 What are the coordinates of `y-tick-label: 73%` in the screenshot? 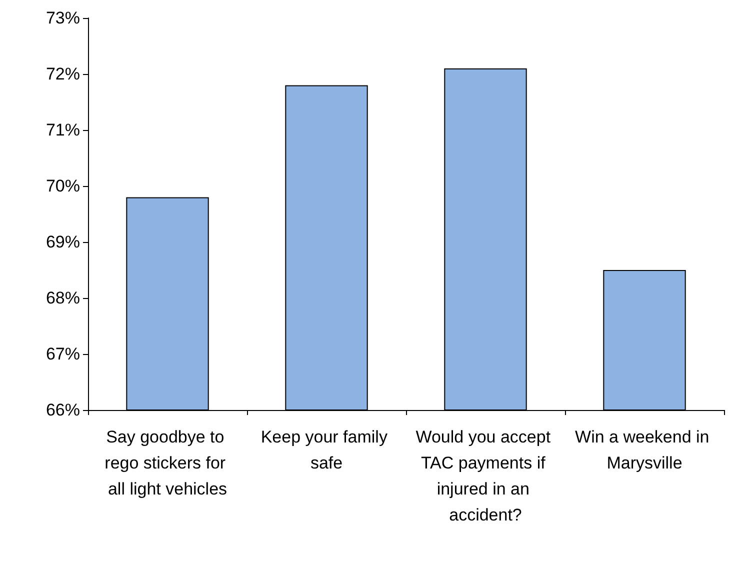 It's located at (63, 18).